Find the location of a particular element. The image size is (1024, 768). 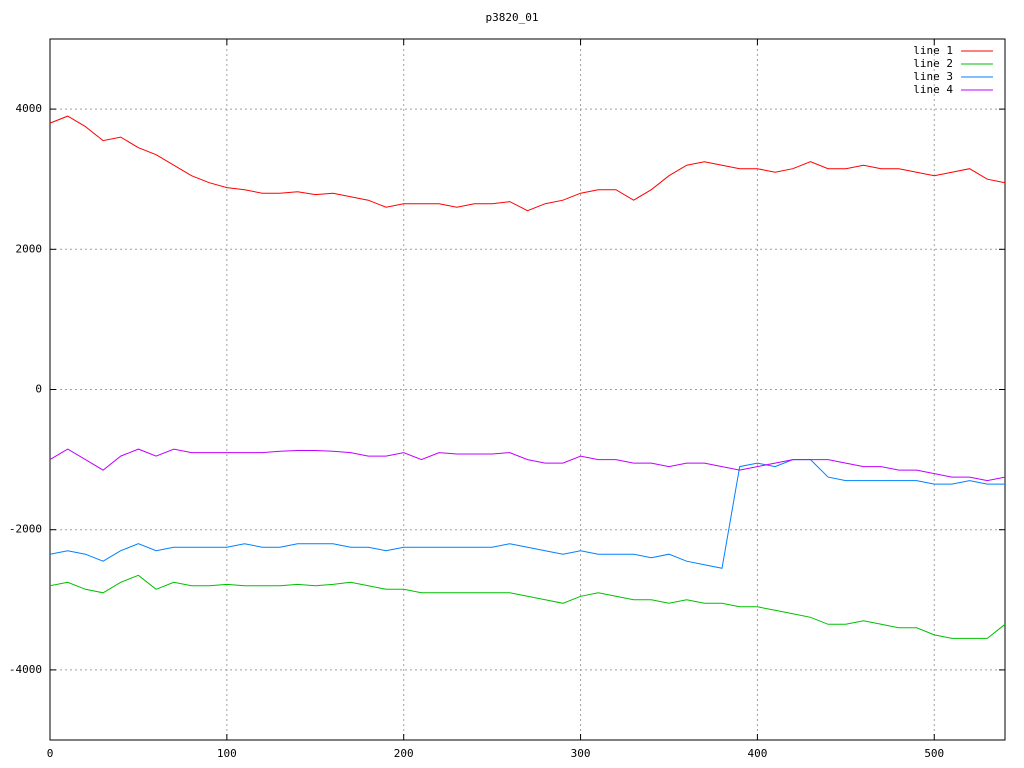

y-tick-label: -4000 is located at coordinates (25, 669).